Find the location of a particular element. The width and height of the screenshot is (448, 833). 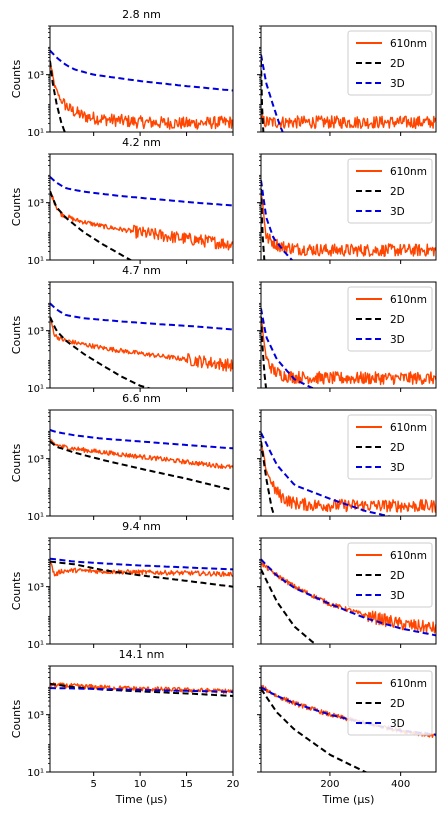

x-tick-label: 400 is located at coordinates (400, 784).